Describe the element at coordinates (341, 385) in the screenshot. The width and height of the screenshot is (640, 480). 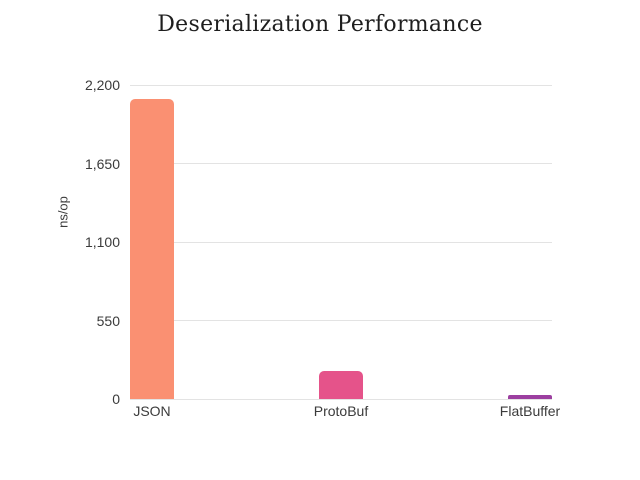
I see `bar-protobuf` at that location.